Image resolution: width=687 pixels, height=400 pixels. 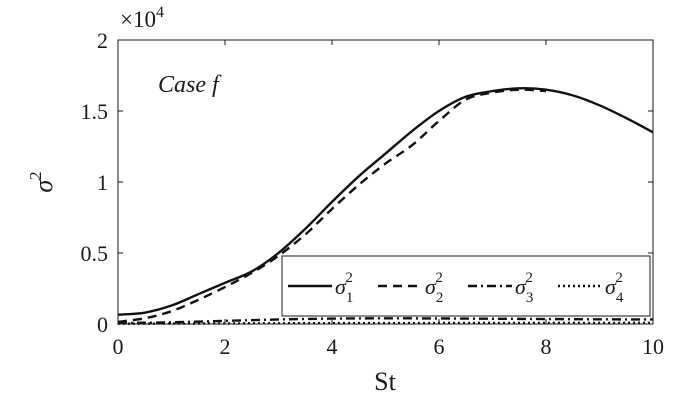 I want to click on y-multiplier-base: ×10, so click(x=138, y=19).